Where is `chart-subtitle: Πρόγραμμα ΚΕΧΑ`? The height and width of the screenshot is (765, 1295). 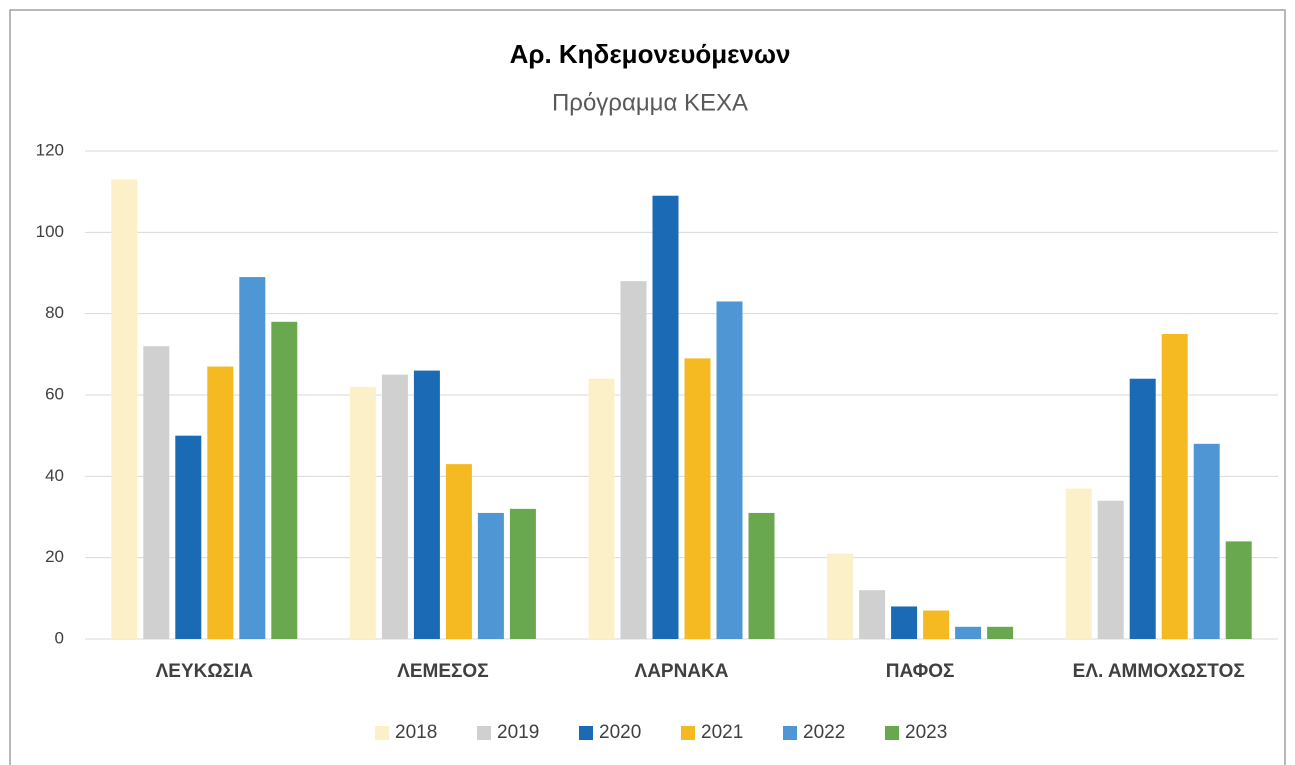 chart-subtitle: Πρόγραμμα ΚΕΧΑ is located at coordinates (650, 102).